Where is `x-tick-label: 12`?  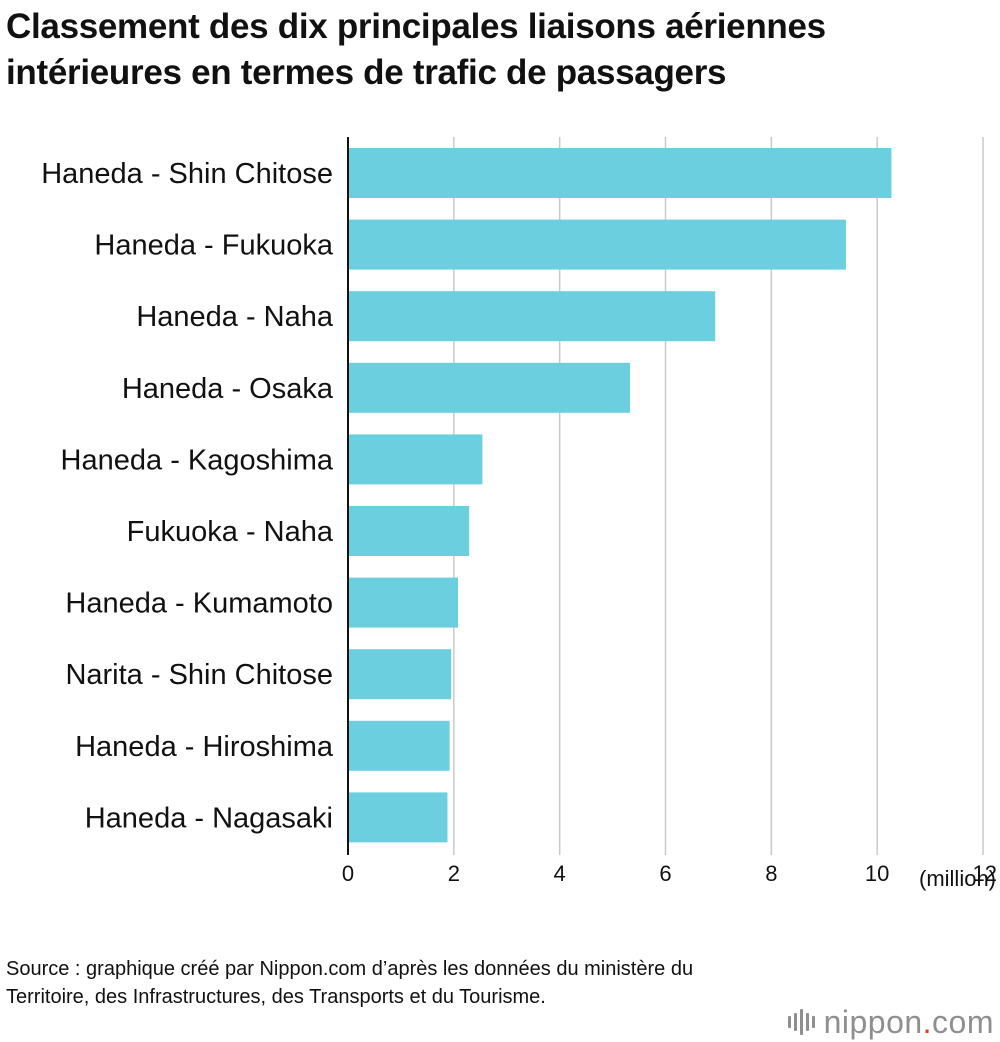 x-tick-label: 12 is located at coordinates (985, 873).